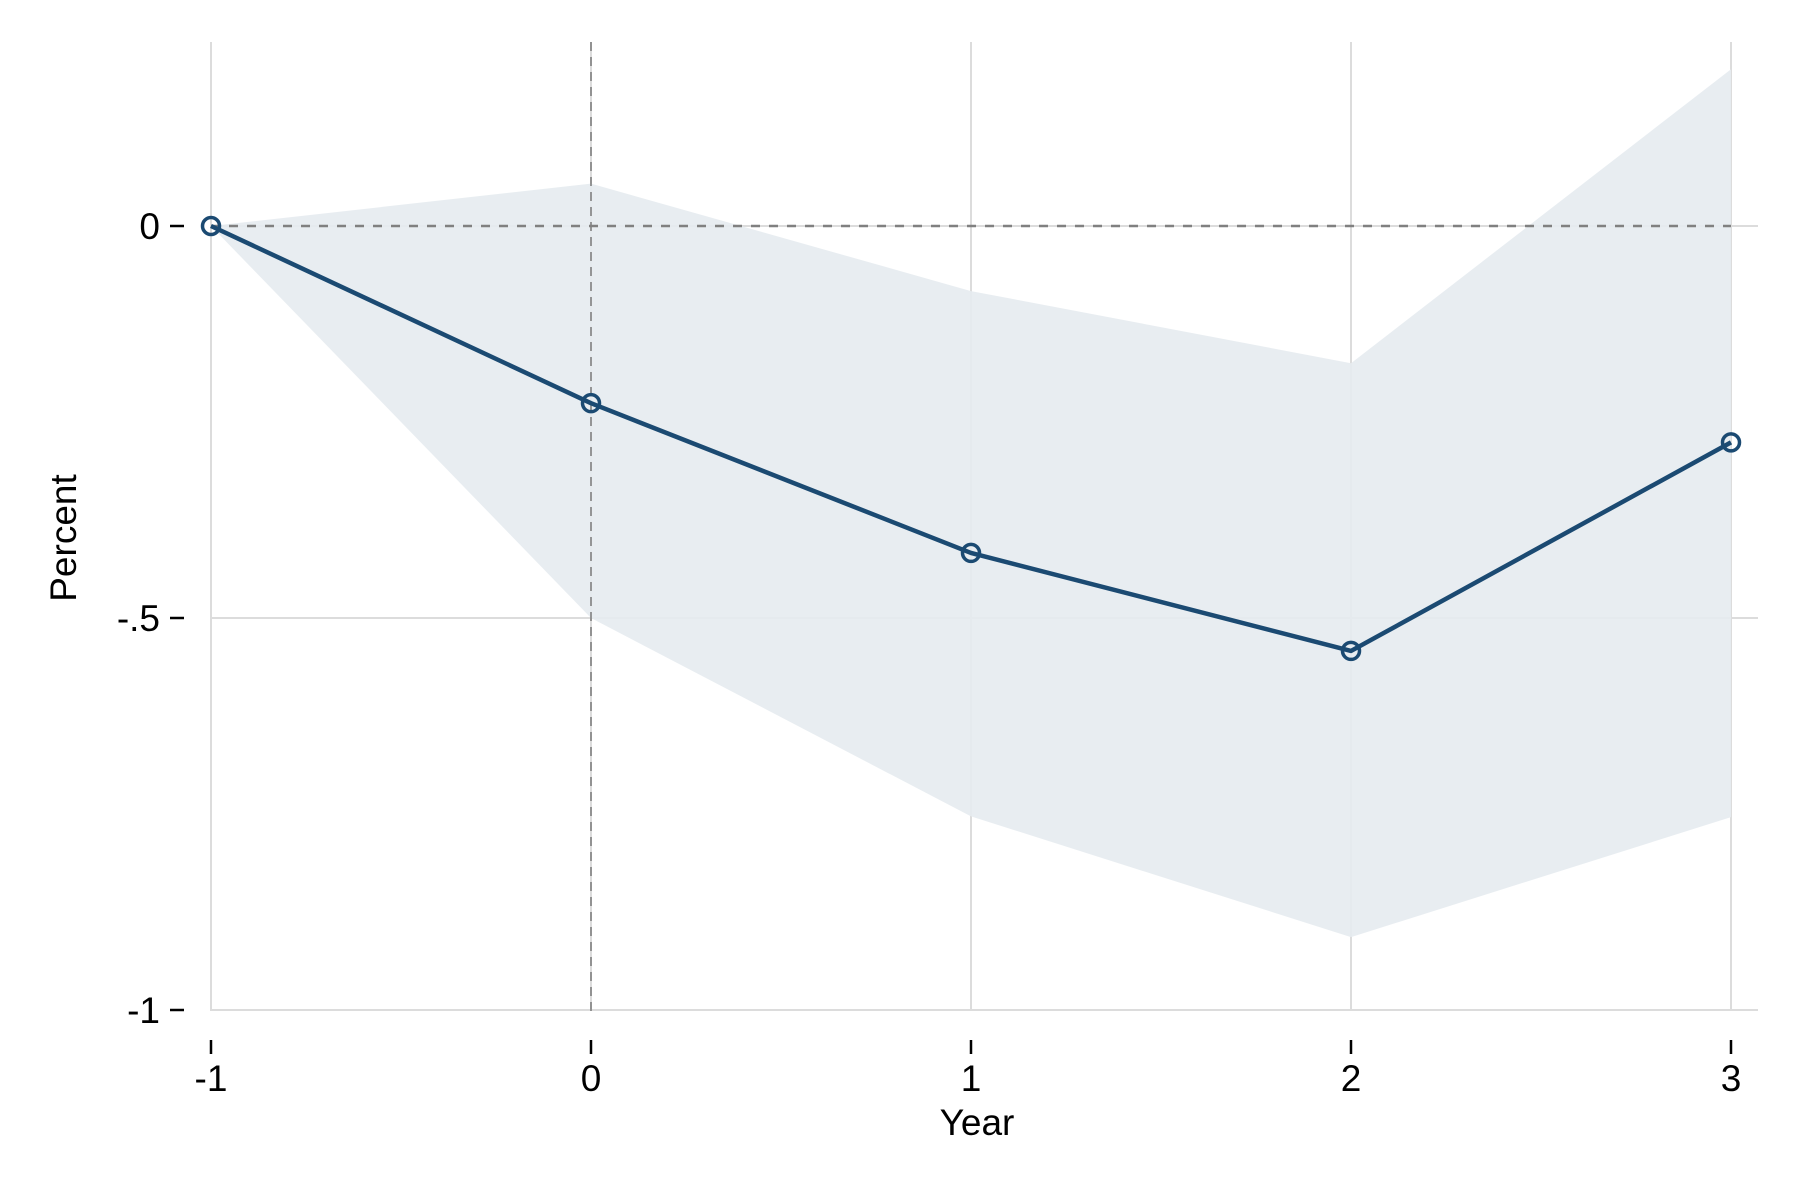  Describe the element at coordinates (1731, 1078) in the screenshot. I see `x-tick-label: 3` at that location.